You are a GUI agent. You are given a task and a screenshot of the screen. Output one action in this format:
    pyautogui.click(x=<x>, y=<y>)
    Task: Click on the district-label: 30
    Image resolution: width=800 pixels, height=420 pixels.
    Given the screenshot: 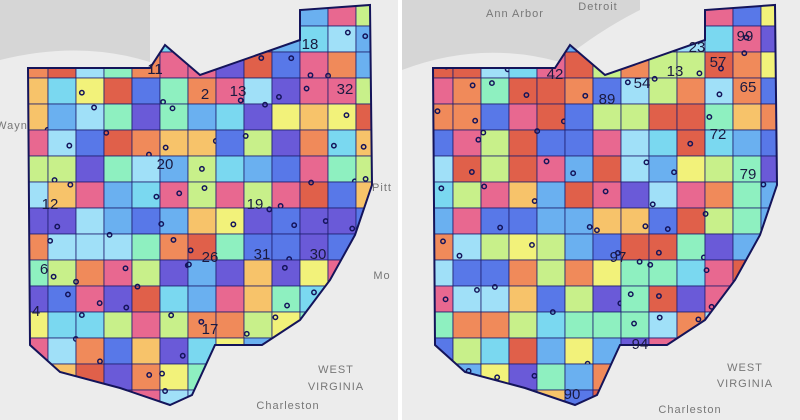 What is the action you would take?
    pyautogui.click(x=318, y=254)
    